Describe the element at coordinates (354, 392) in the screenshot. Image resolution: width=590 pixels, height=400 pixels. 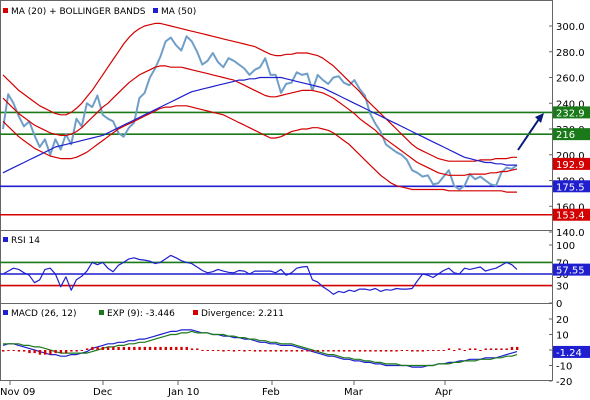
I see `x-tick-label: Mar` at that location.